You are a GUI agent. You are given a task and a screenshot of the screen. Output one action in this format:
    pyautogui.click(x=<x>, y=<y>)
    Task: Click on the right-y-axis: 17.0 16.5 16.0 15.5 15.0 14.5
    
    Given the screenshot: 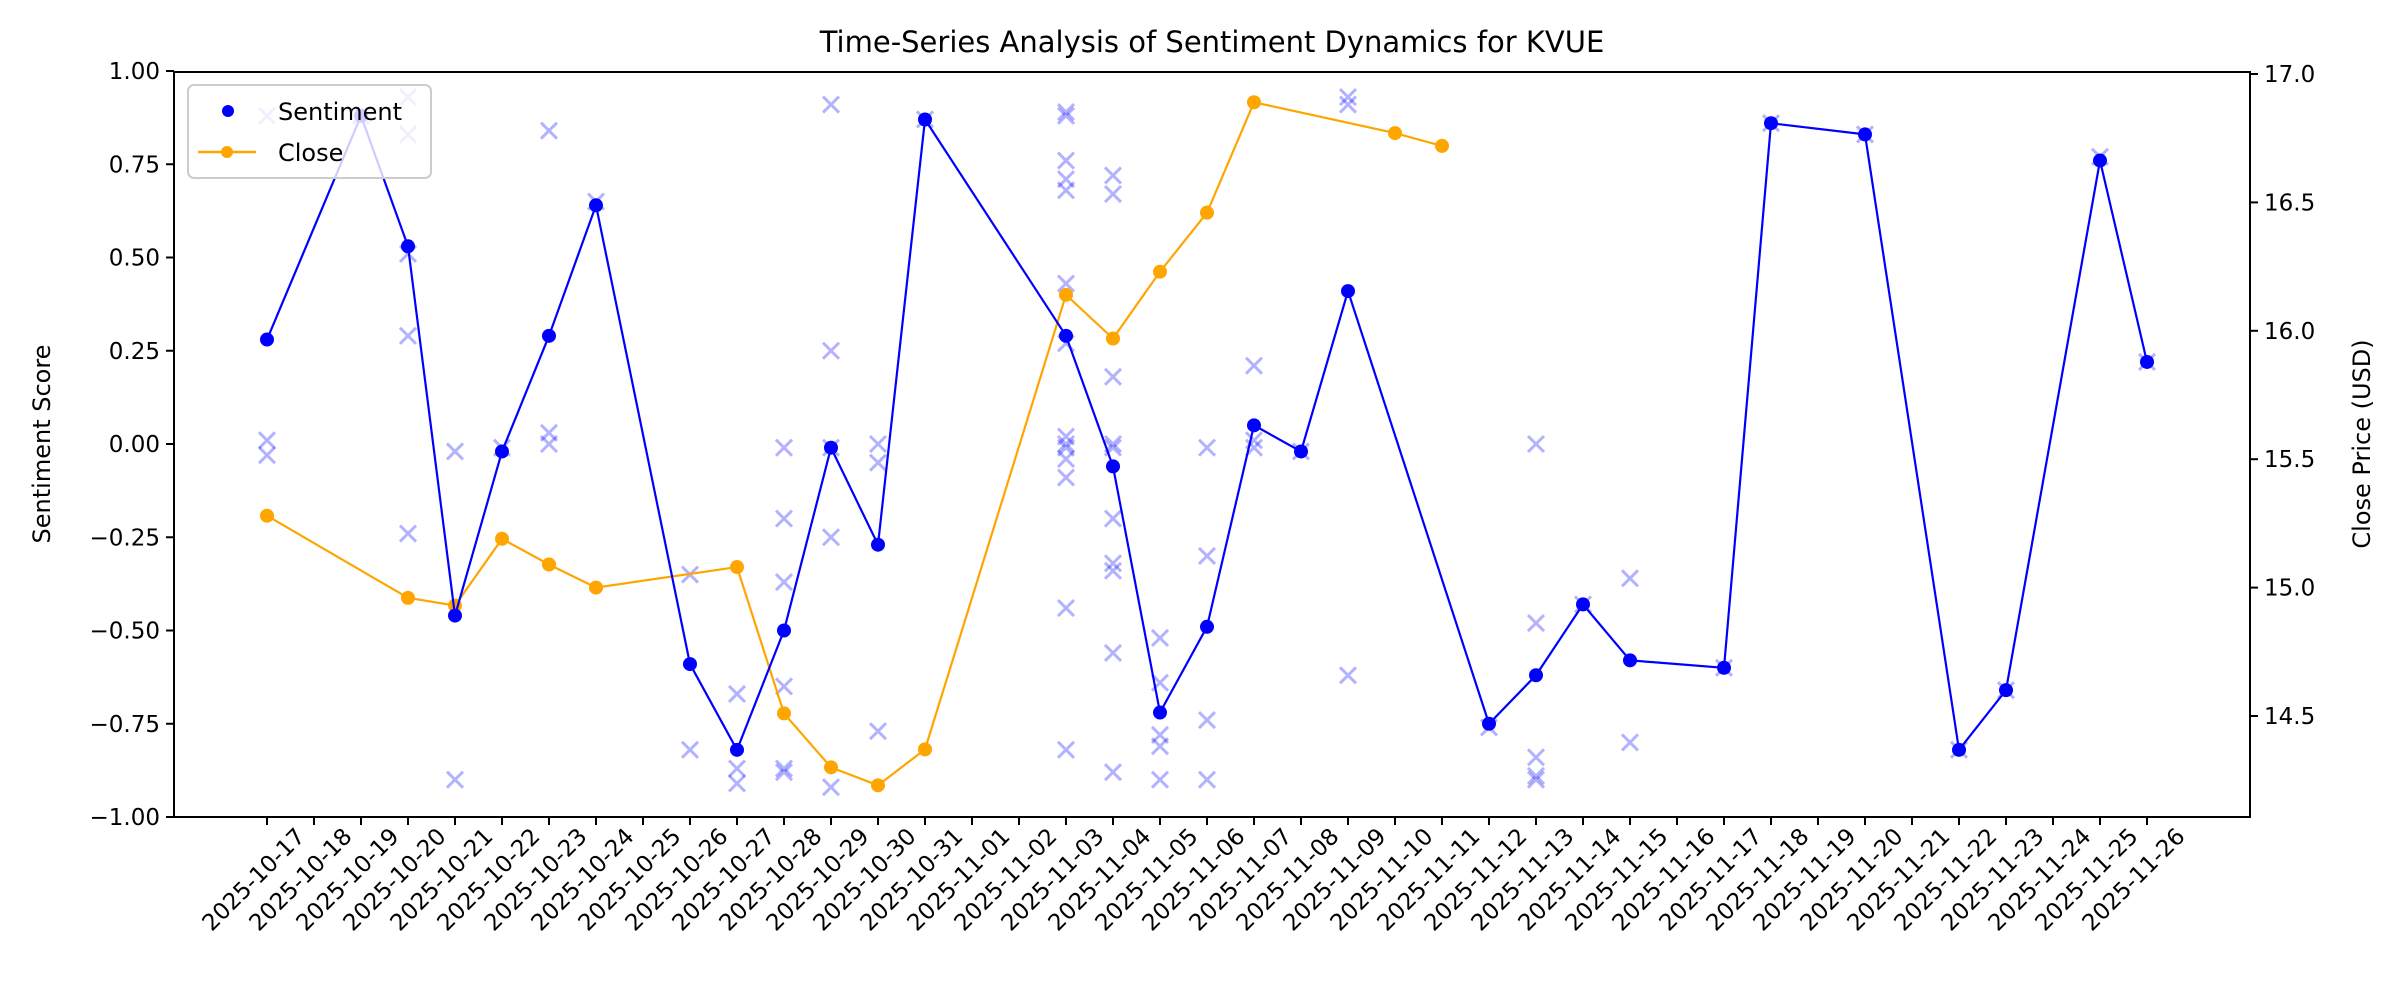 What is the action you would take?
    pyautogui.click(x=2282, y=396)
    